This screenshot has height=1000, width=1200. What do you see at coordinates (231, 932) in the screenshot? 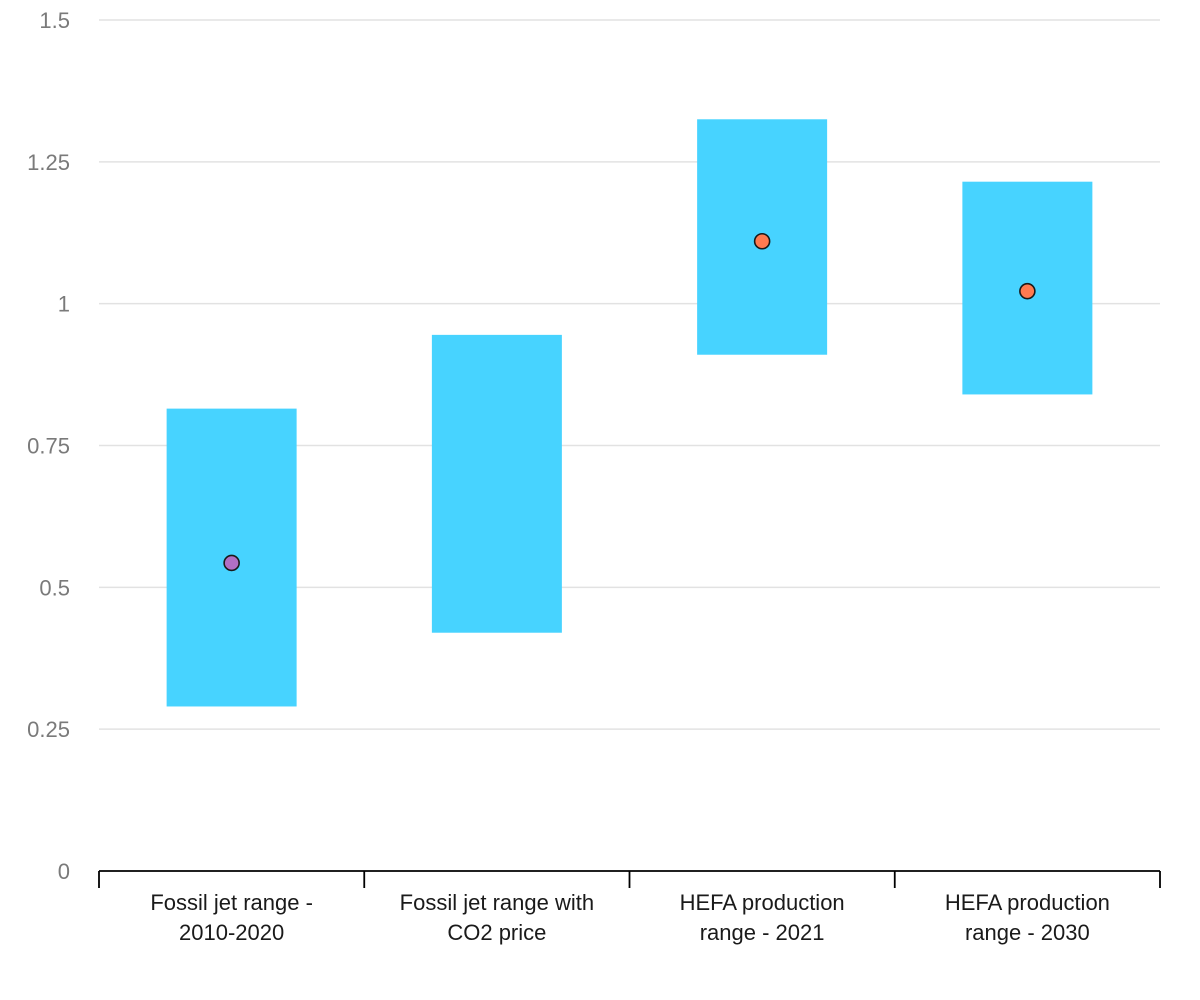
I see `category-label: 2010-2020` at bounding box center [231, 932].